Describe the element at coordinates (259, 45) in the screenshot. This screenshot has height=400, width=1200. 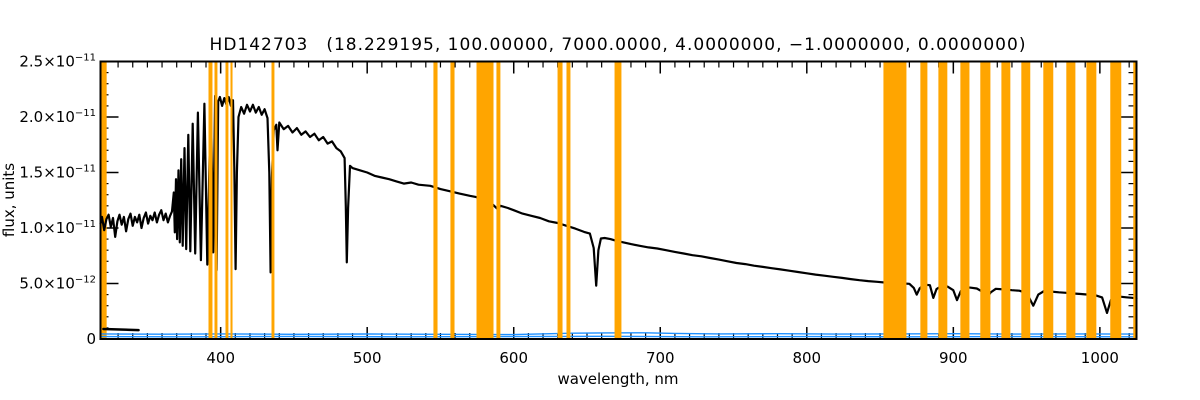
I see `chart-title-star: HD142703` at that location.